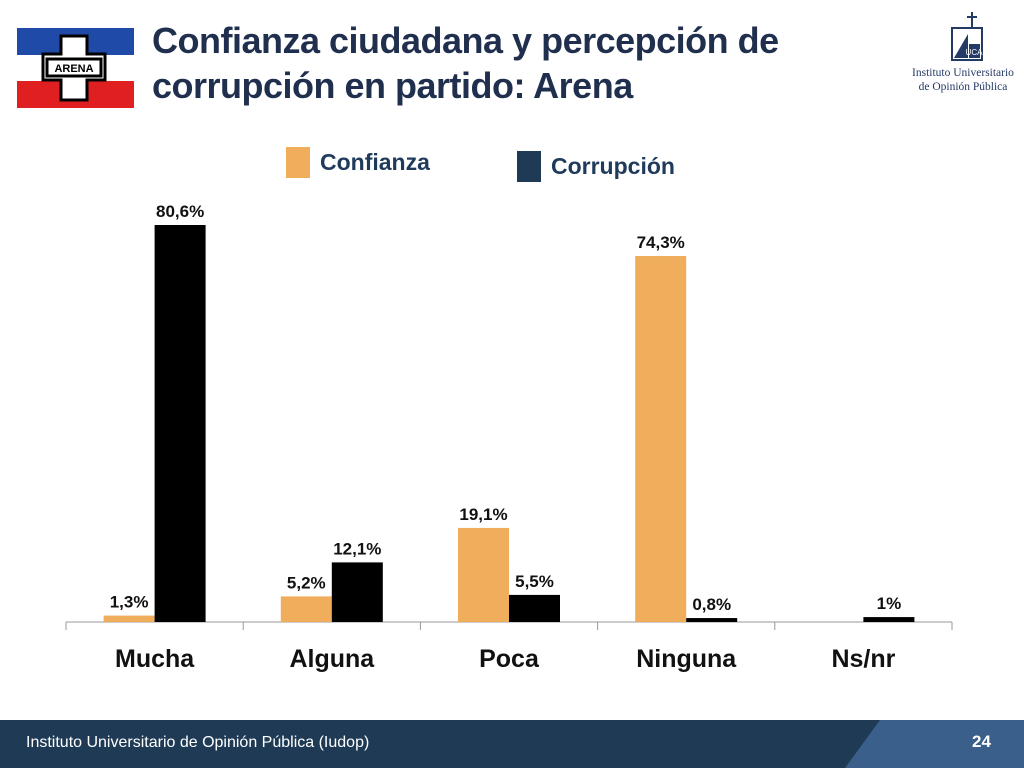 This screenshot has height=768, width=1024. Describe the element at coordinates (298, 162) in the screenshot. I see `legend-swatch-confianza` at that location.